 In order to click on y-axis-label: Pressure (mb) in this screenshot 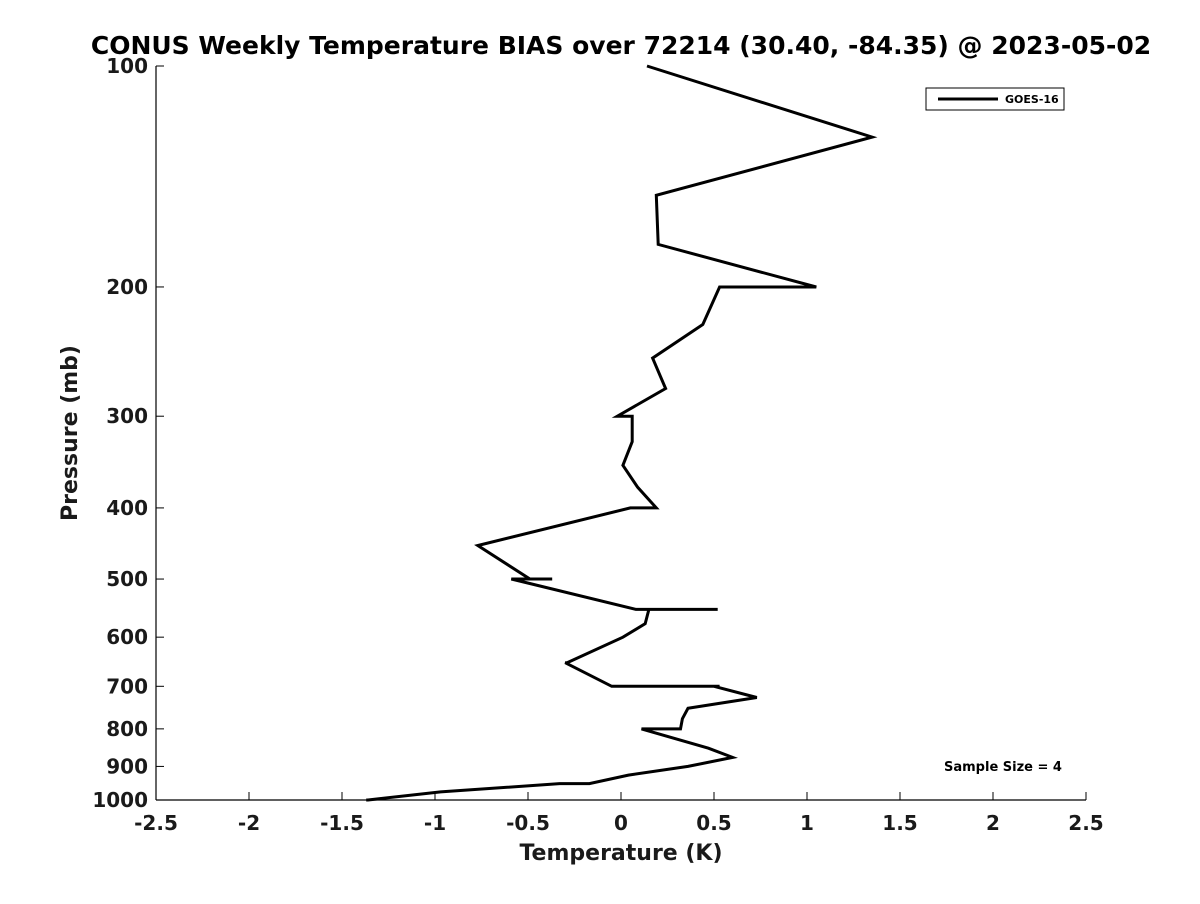, I will do `click(70, 433)`.